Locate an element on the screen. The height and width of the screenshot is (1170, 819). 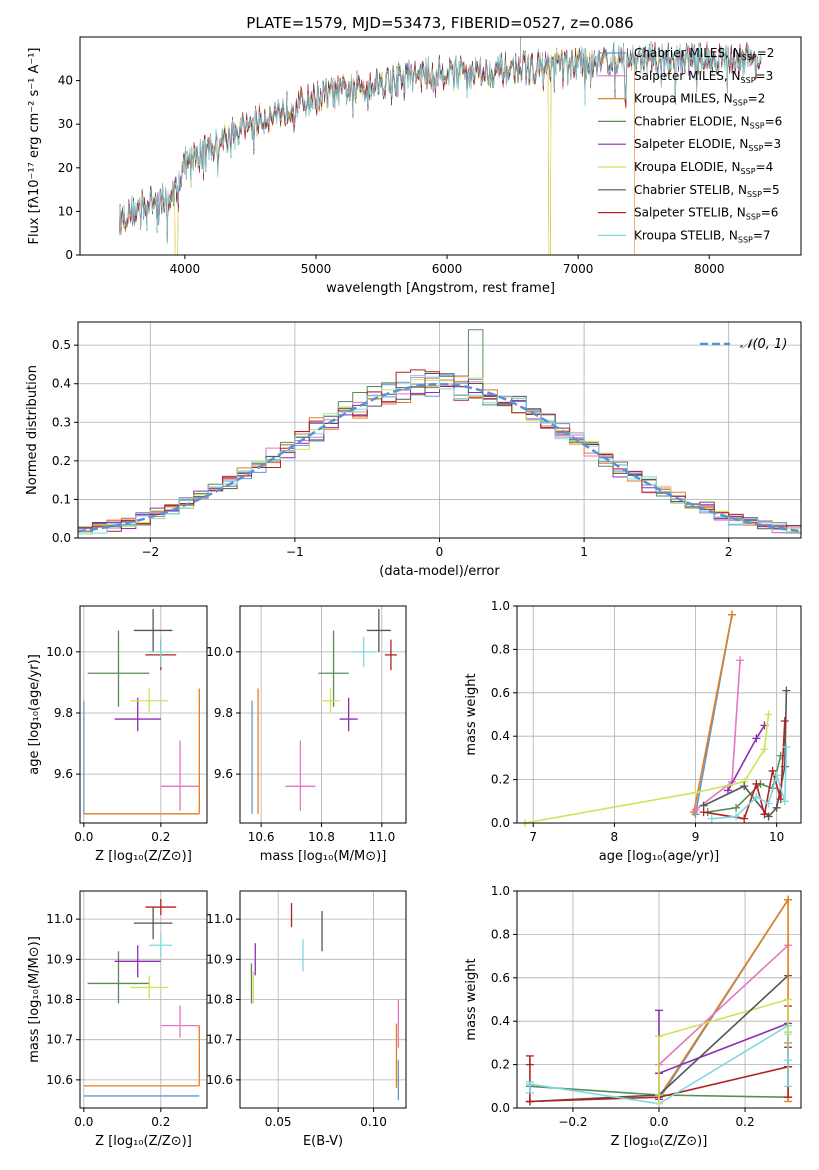
x-tick-label: −2 is located at coordinates (150, 552).